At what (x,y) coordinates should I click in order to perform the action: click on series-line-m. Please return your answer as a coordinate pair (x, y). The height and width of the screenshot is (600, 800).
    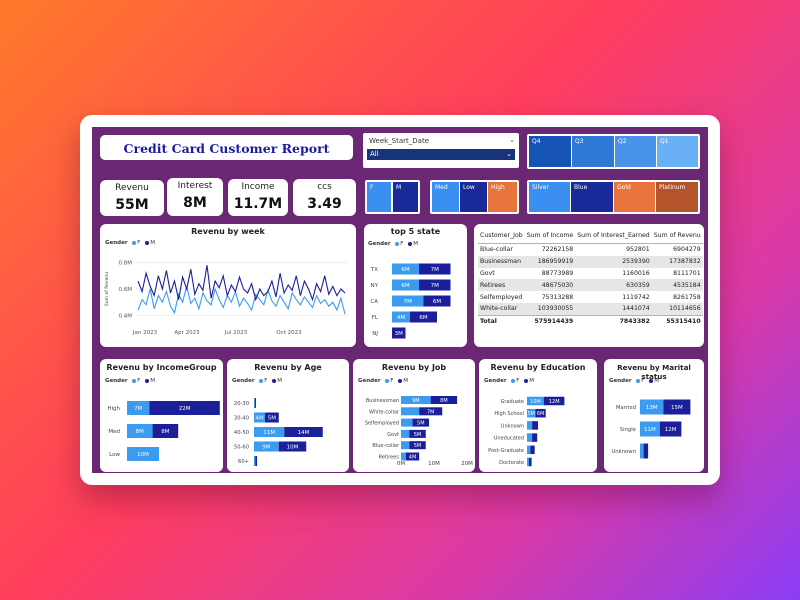
    Looking at the image, I should click on (241, 283).